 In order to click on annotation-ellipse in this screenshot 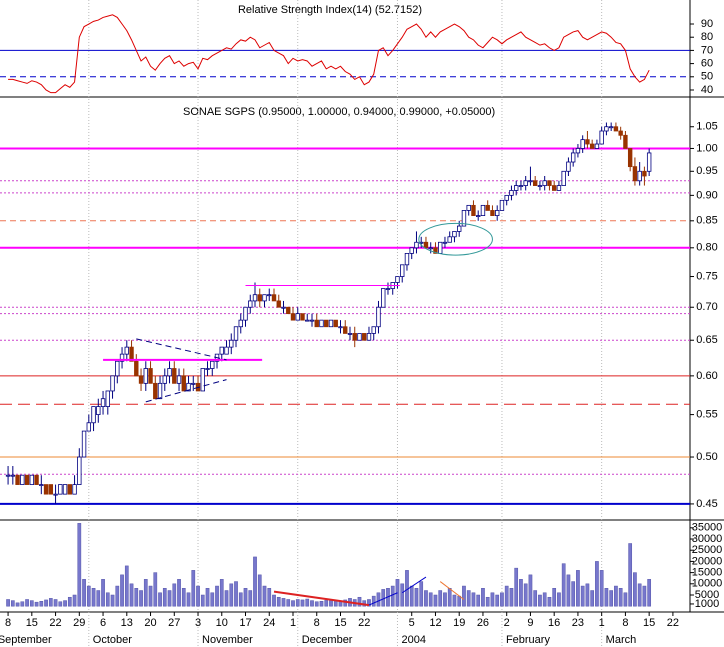, I will do `click(455, 239)`.